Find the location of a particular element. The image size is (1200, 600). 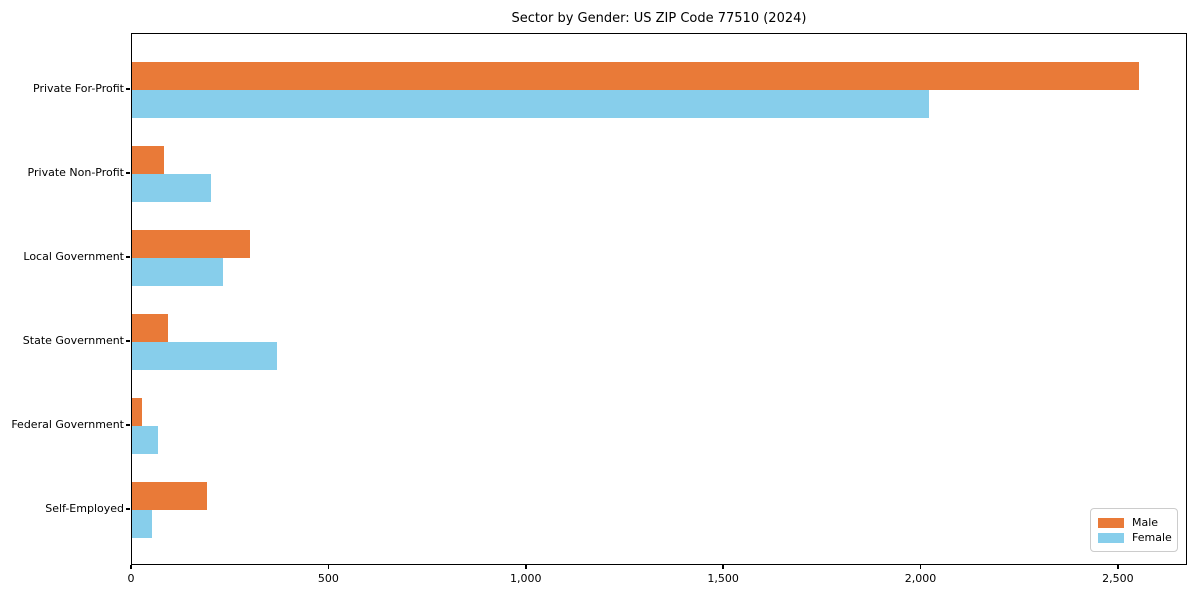

legend-label-male: Male is located at coordinates (1145, 522).